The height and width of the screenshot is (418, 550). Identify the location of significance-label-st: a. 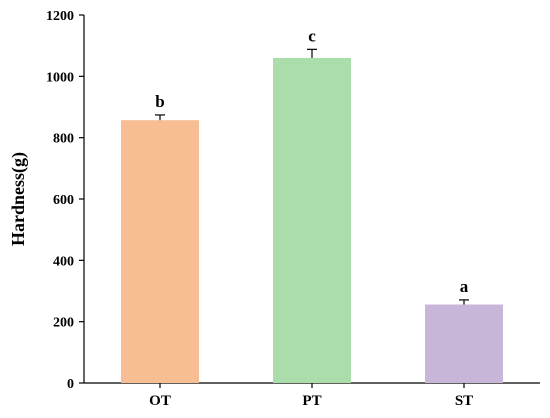
(464, 286).